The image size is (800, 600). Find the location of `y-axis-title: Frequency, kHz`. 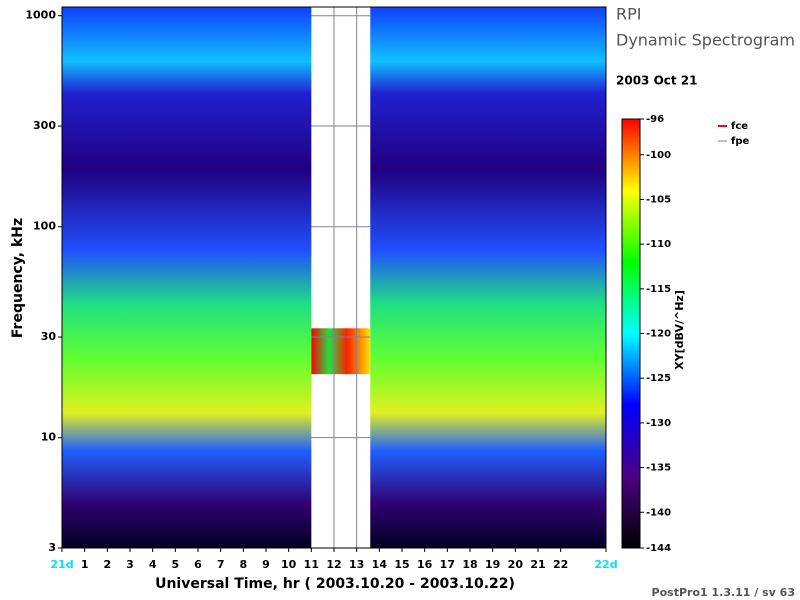

y-axis-title: Frequency, kHz is located at coordinates (18, 278).